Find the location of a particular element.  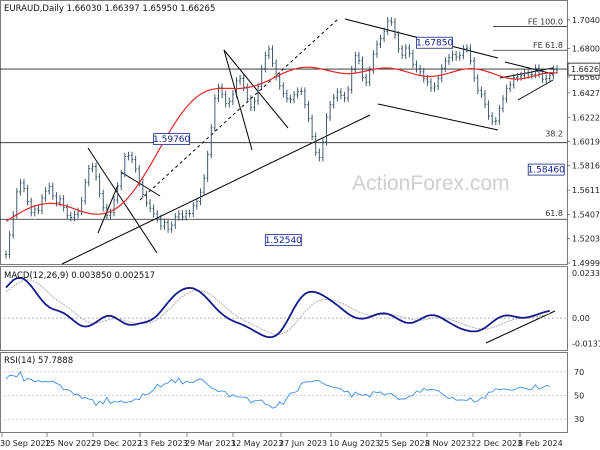

date-tick-label-7: 10 Aug 2023 is located at coordinates (354, 443).